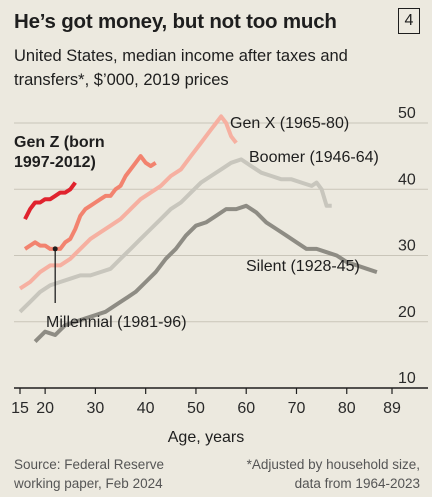 This screenshot has width=432, height=497. I want to click on y-tick-label: 50, so click(407, 113).